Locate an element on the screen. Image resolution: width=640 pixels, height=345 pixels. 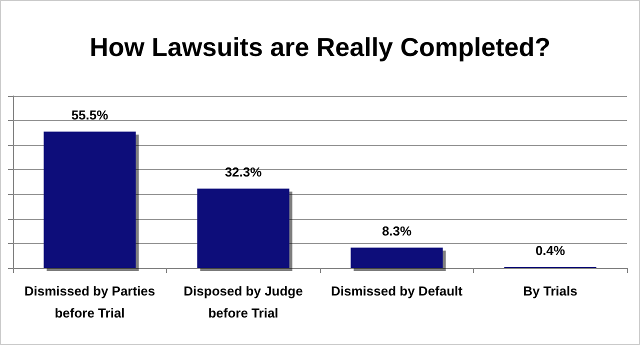
data-label: 55.5% is located at coordinates (90, 115).